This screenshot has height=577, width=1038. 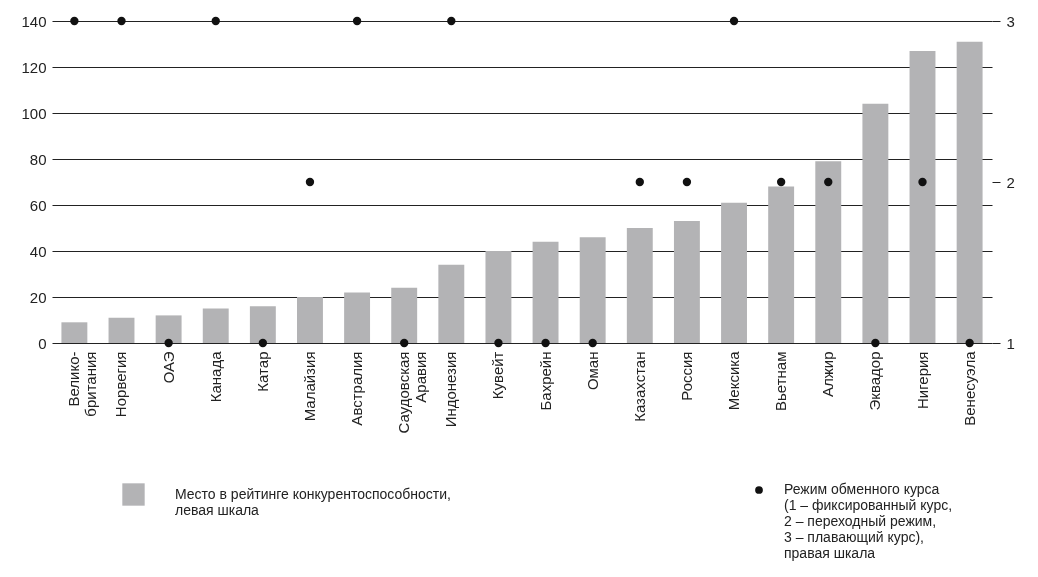 I want to click on x-tick-label: Велико- британия, so click(x=82, y=384).